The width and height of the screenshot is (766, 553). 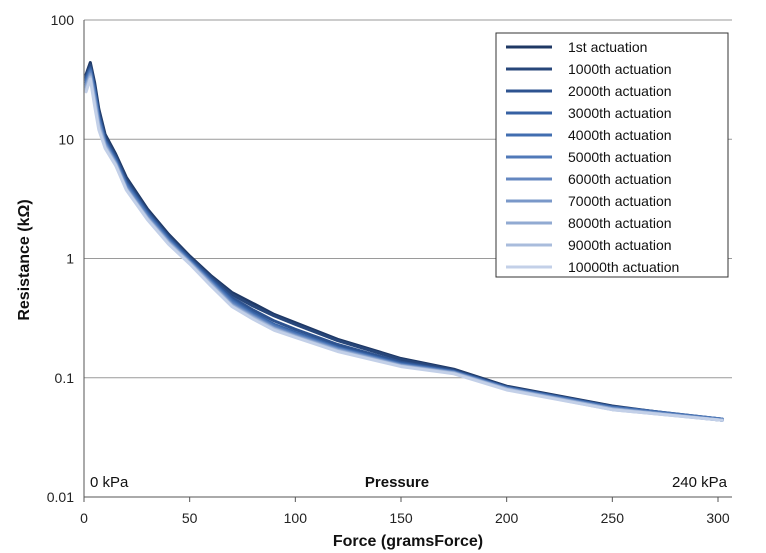 What do you see at coordinates (620, 113) in the screenshot?
I see `legend-entry: 3000th actuation` at bounding box center [620, 113].